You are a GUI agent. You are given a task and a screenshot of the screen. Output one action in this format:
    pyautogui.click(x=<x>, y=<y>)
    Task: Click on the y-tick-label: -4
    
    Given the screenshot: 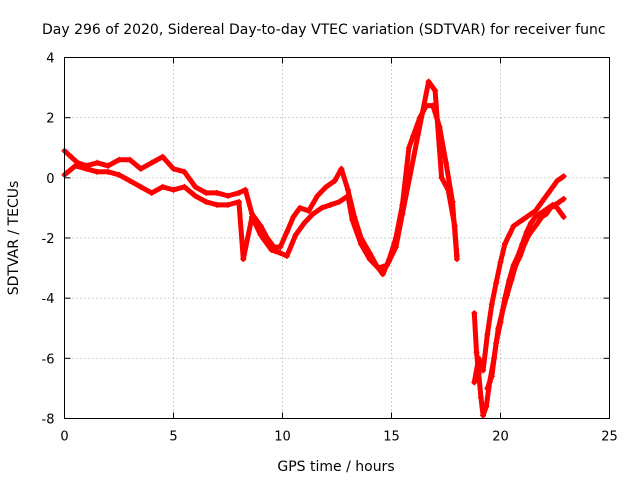 What is the action you would take?
    pyautogui.click(x=48, y=299)
    